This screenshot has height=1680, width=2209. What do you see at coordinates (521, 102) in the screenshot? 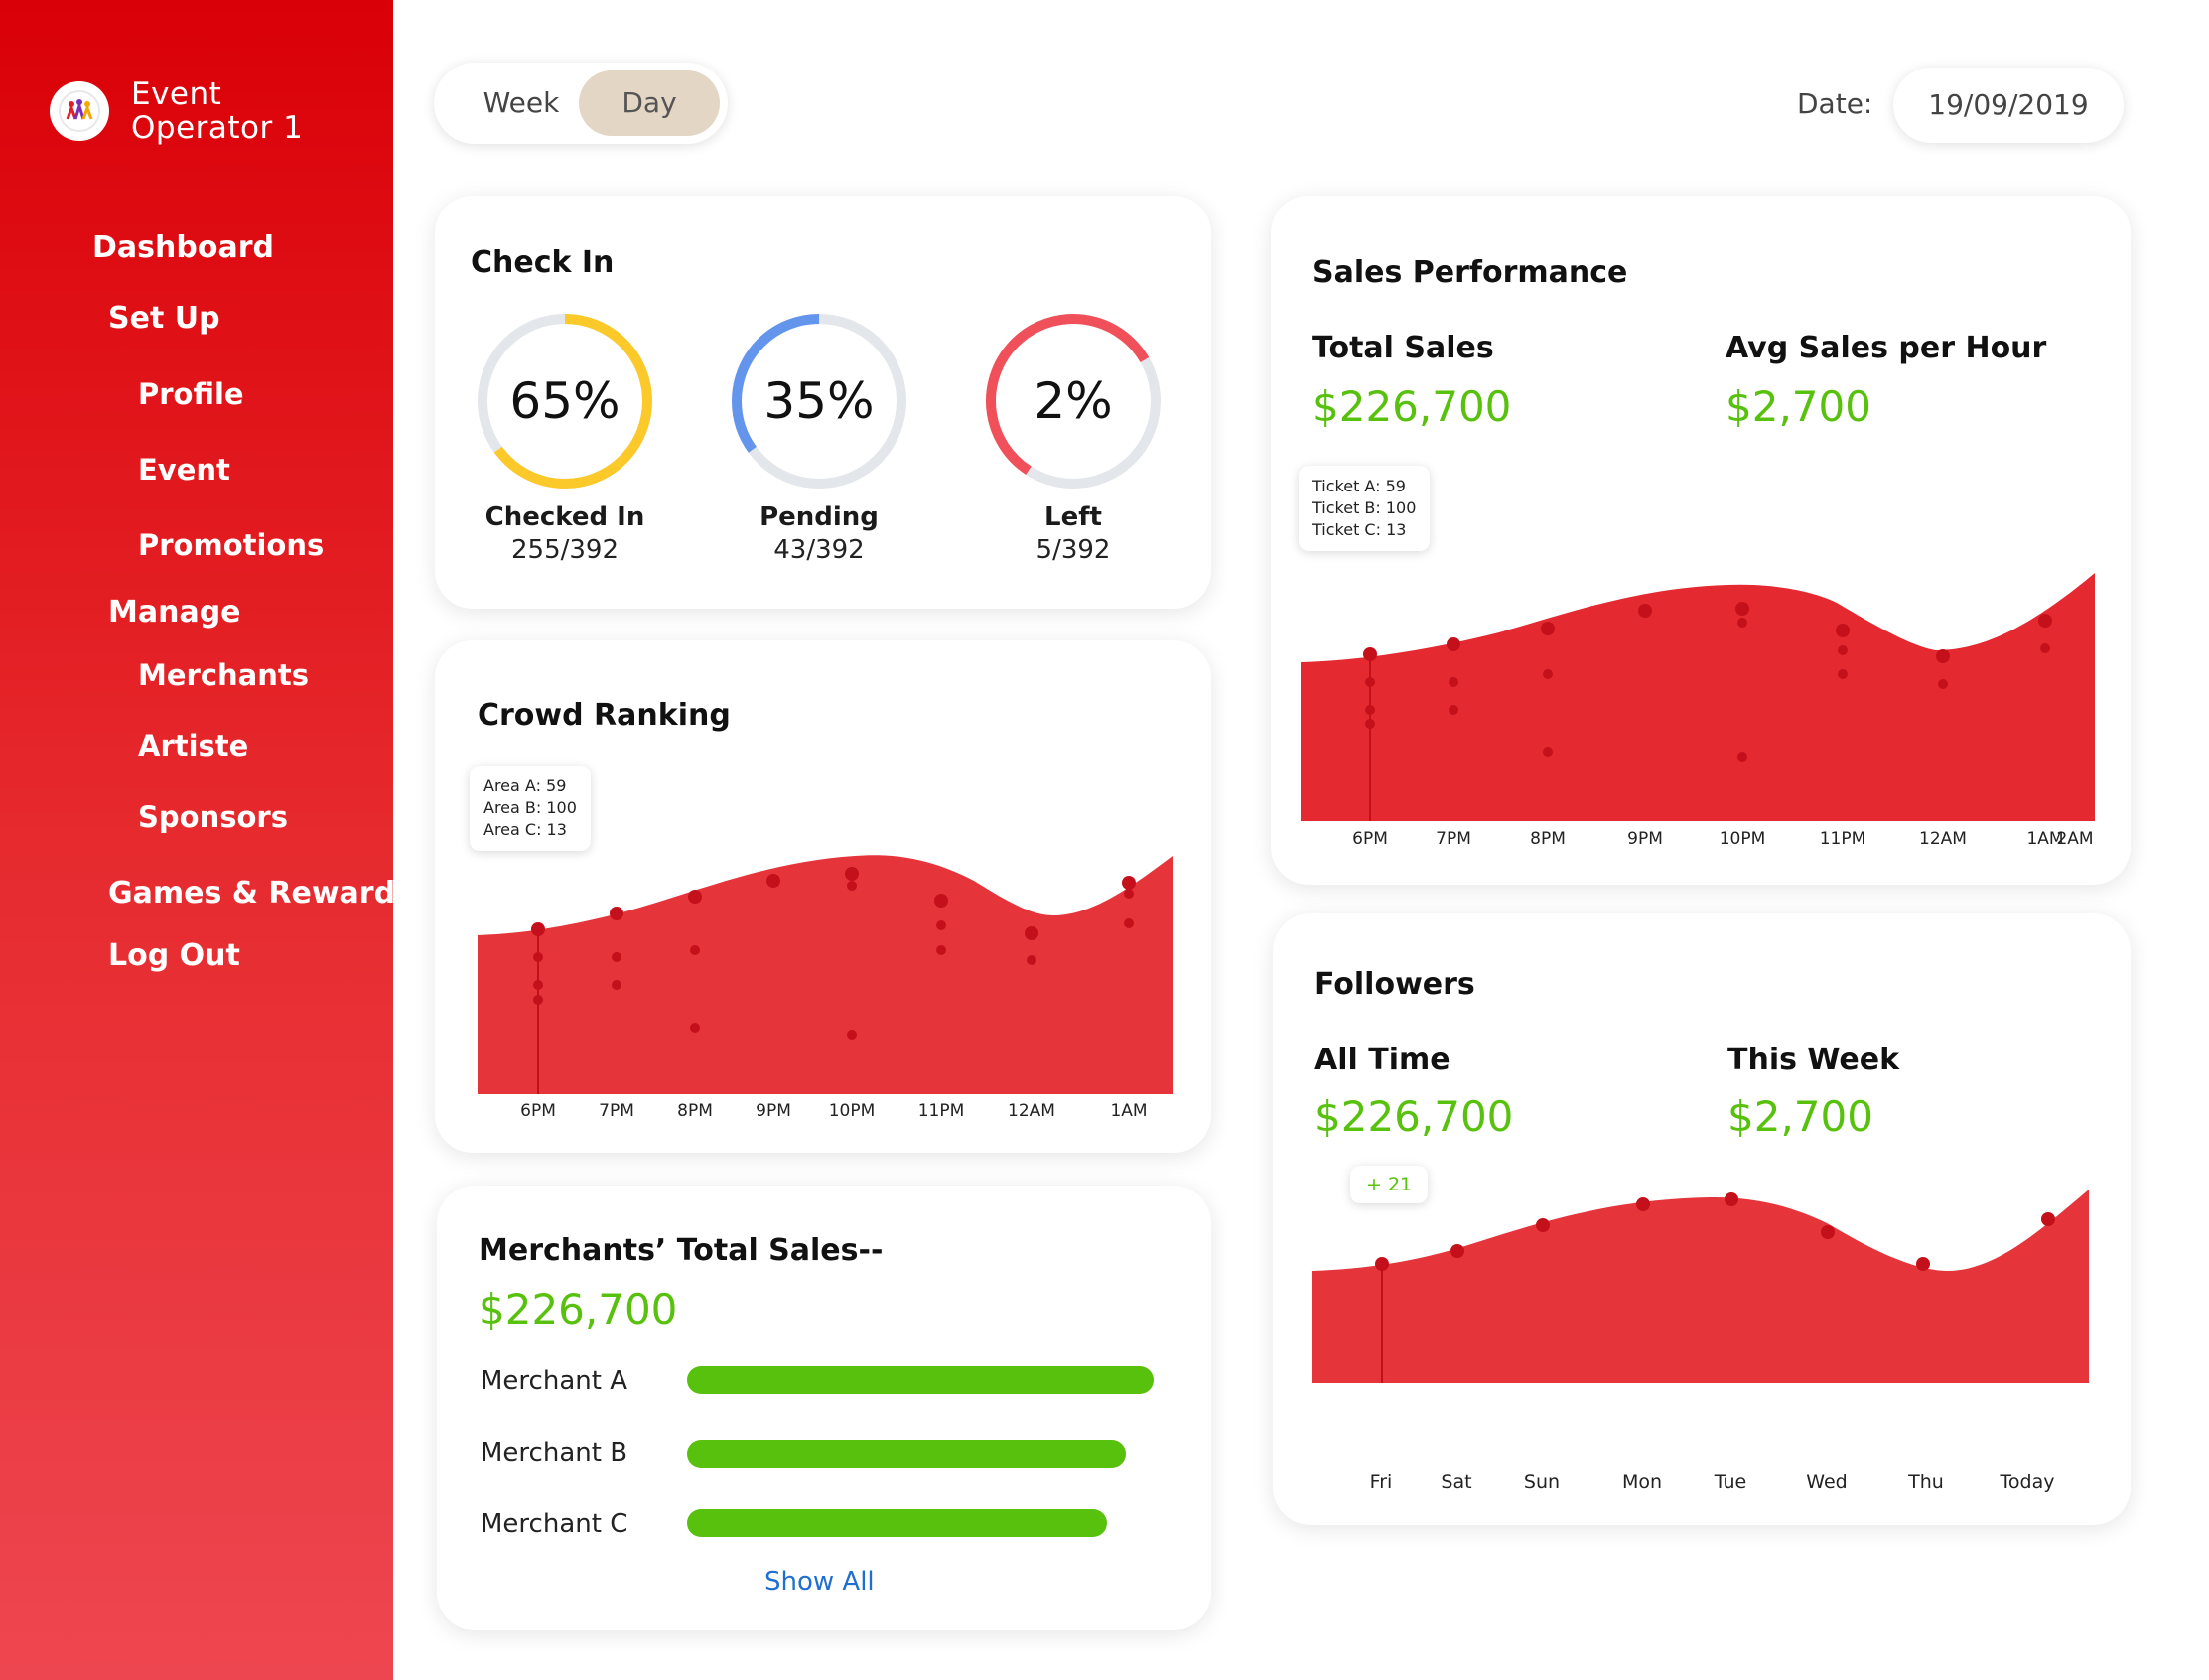
I see `toggle-week: Week` at bounding box center [521, 102].